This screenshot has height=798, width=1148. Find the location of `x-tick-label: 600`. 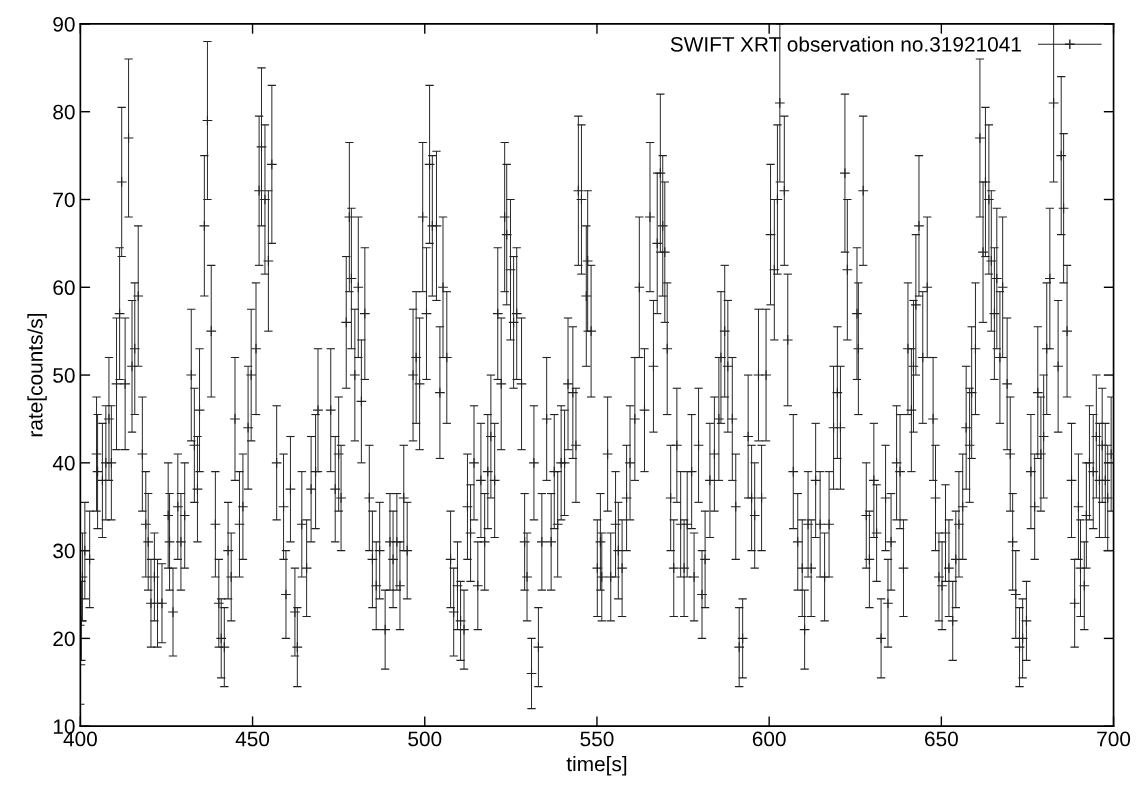

x-tick-label: 600 is located at coordinates (769, 739).